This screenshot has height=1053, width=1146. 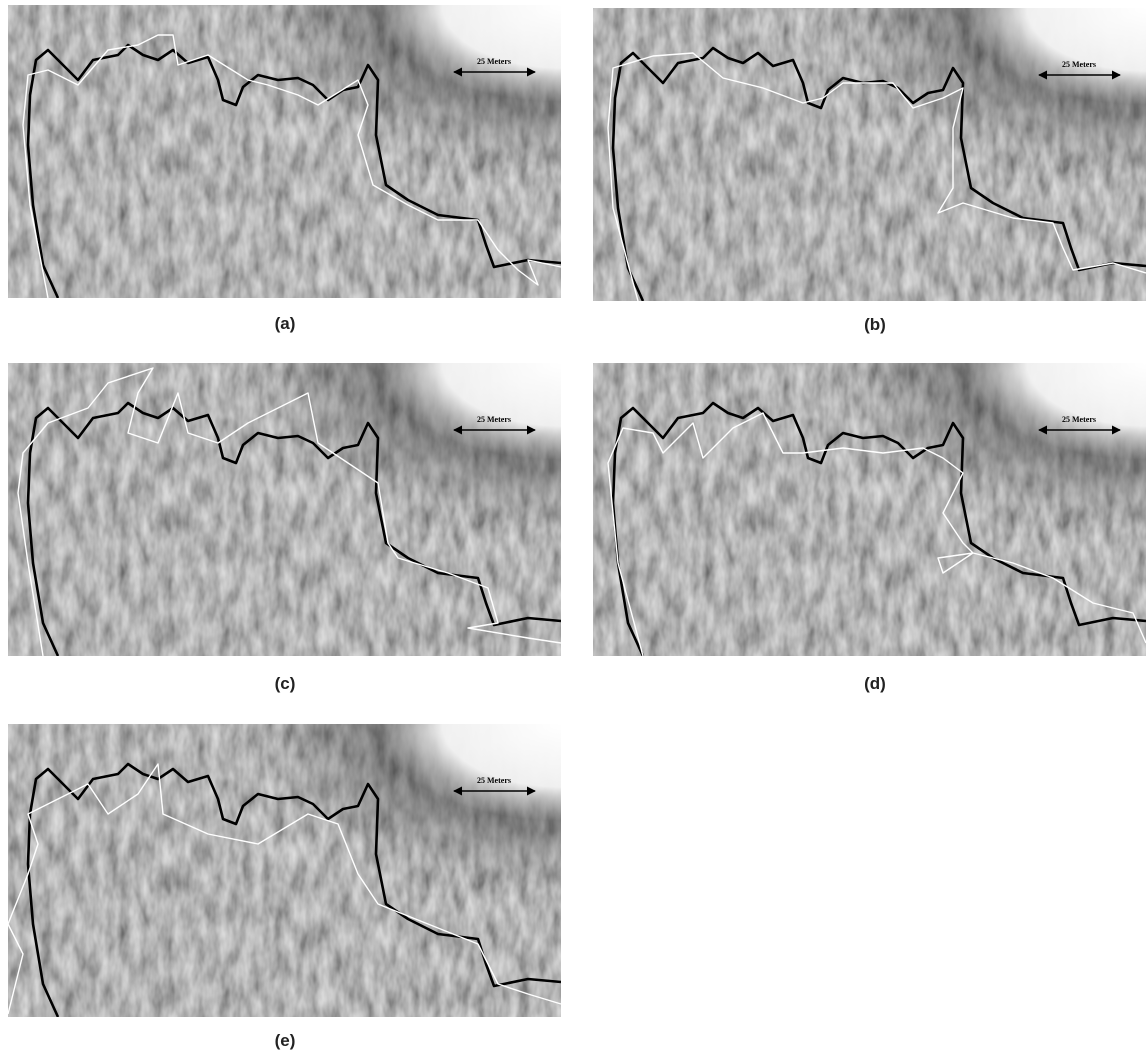 What do you see at coordinates (869, 155) in the screenshot?
I see `panel-b: 25 Meters` at bounding box center [869, 155].